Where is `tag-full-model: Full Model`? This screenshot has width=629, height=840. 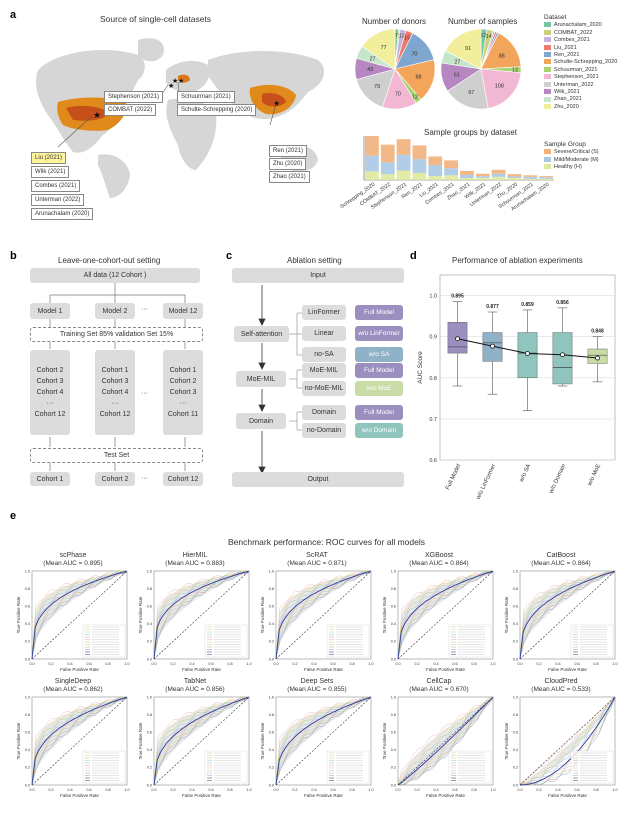 tag-full-model: Full Model is located at coordinates (379, 312).